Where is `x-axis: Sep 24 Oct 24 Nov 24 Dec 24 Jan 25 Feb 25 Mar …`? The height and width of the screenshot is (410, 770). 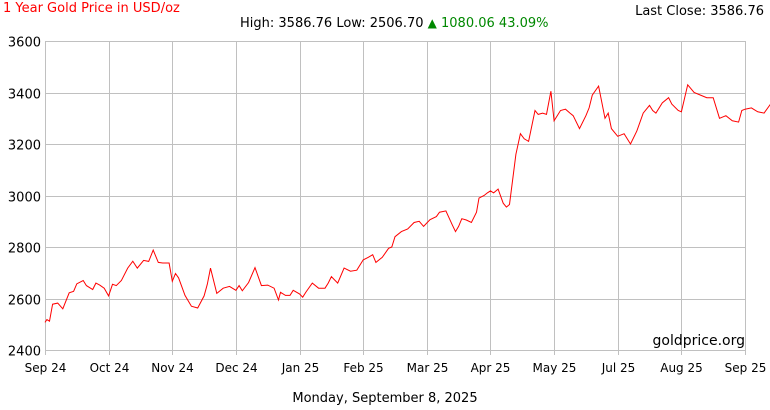
x-axis: Sep 24 Oct 24 Nov 24 Dec 24 Jan 25 Feb 25 Mar … is located at coordinates (396, 368).